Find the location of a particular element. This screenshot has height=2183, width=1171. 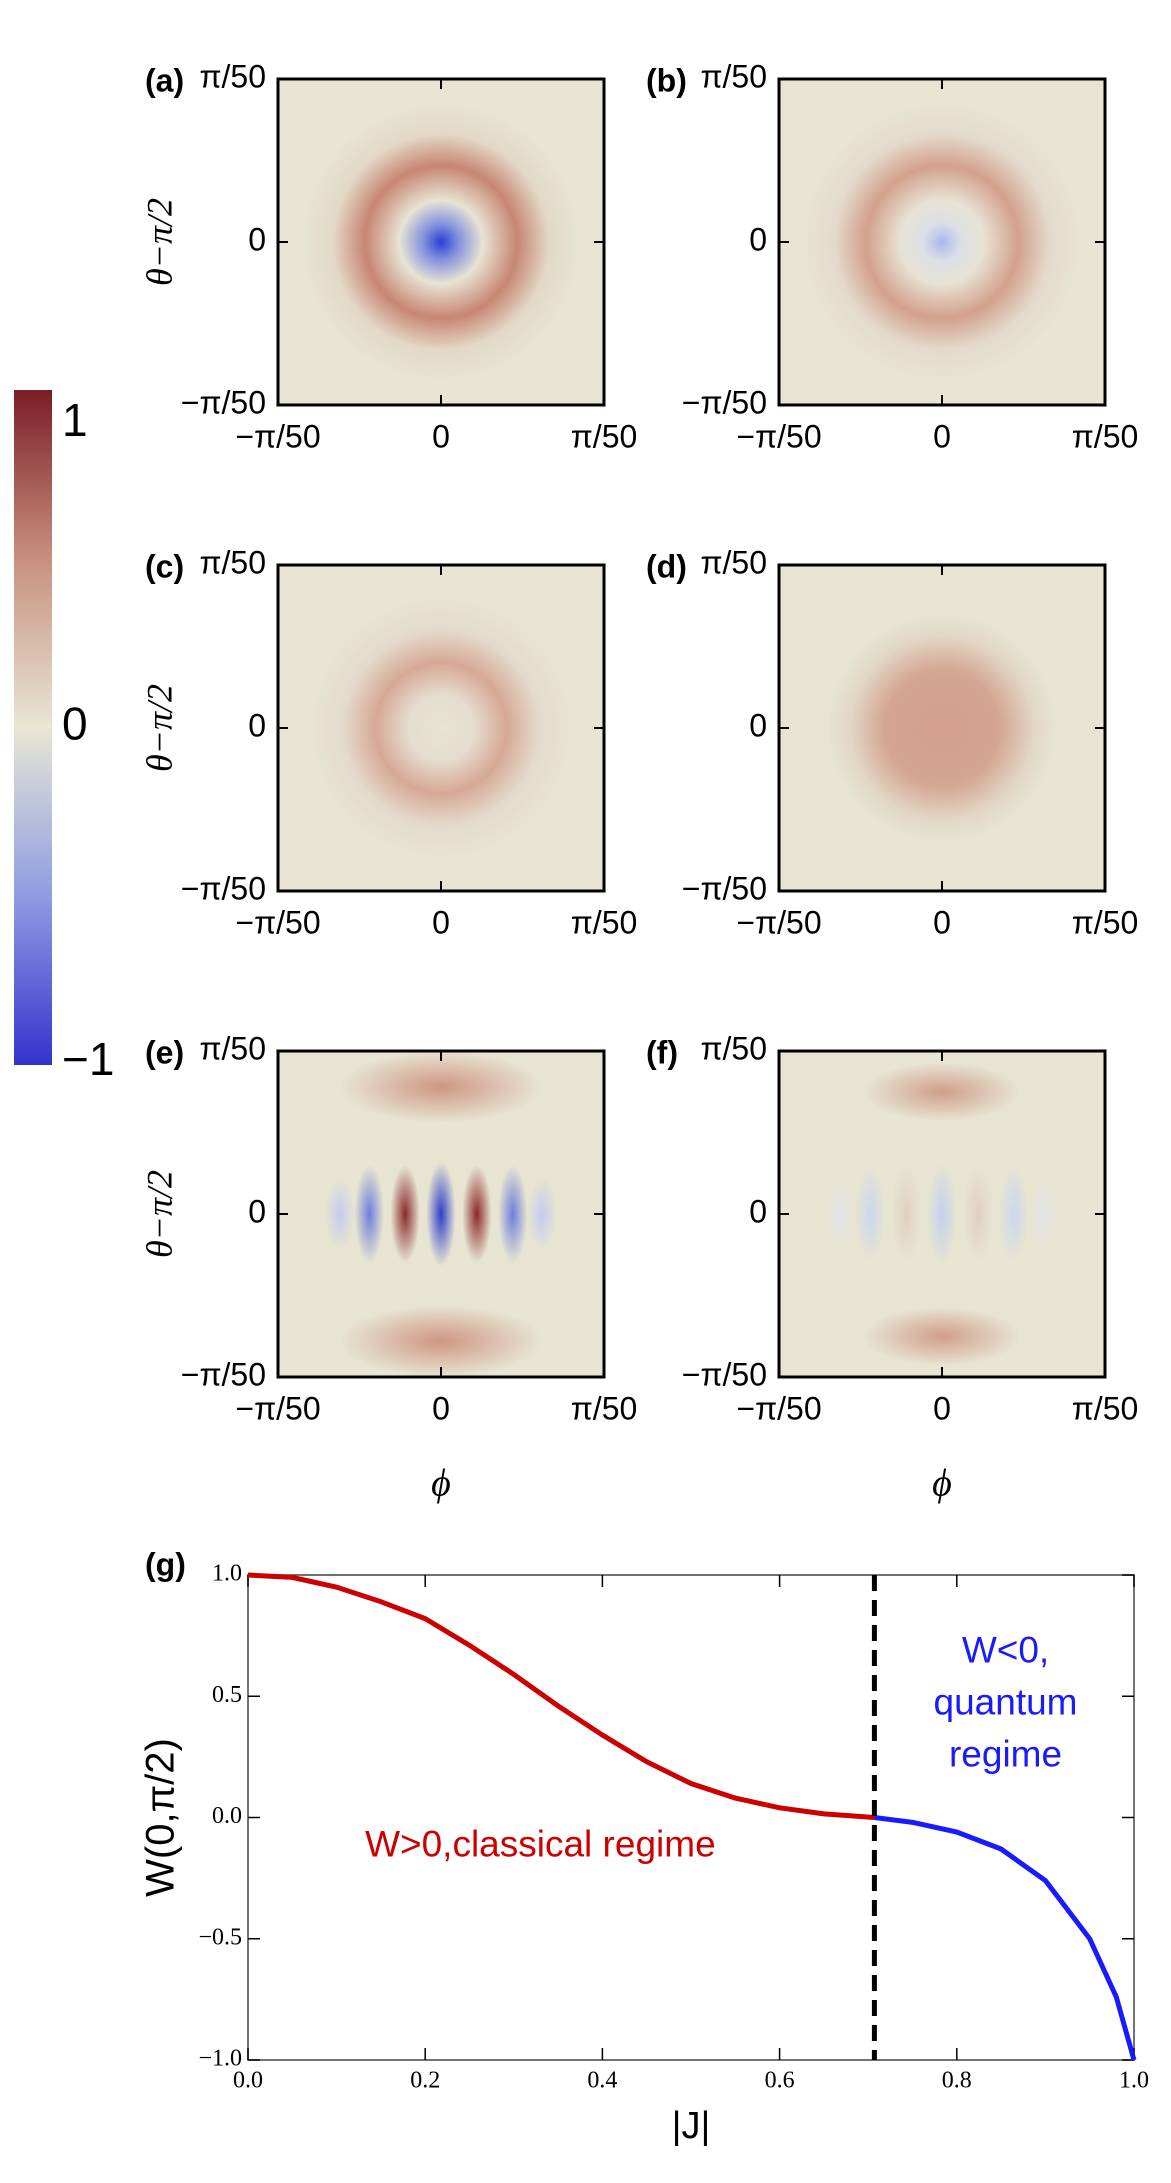

x-tick-label: 0.8 is located at coordinates (957, 2081).